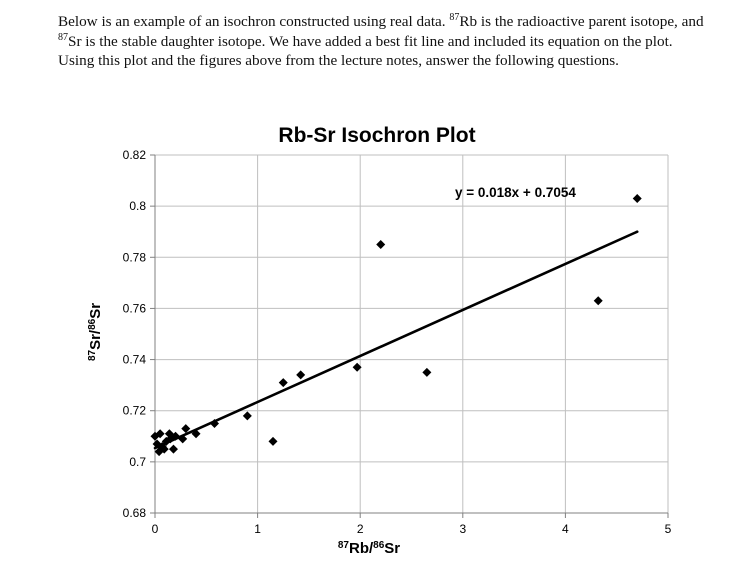  Describe the element at coordinates (63, 37) in the screenshot. I see `intro-sup-2: 87` at that location.